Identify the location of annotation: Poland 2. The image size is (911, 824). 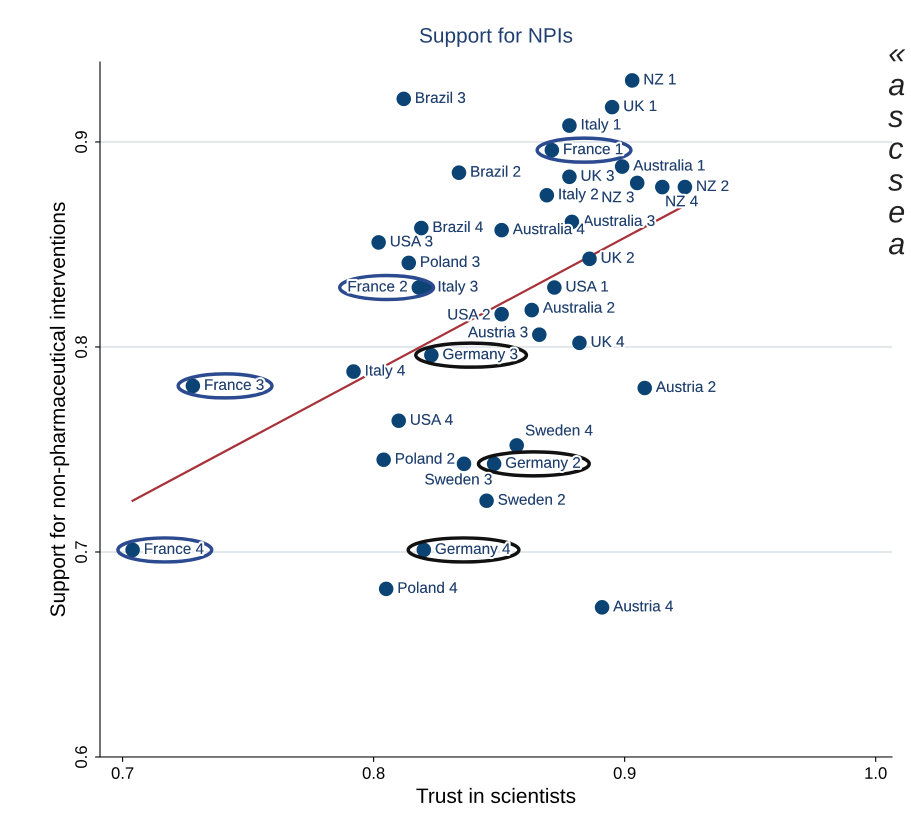
(425, 458).